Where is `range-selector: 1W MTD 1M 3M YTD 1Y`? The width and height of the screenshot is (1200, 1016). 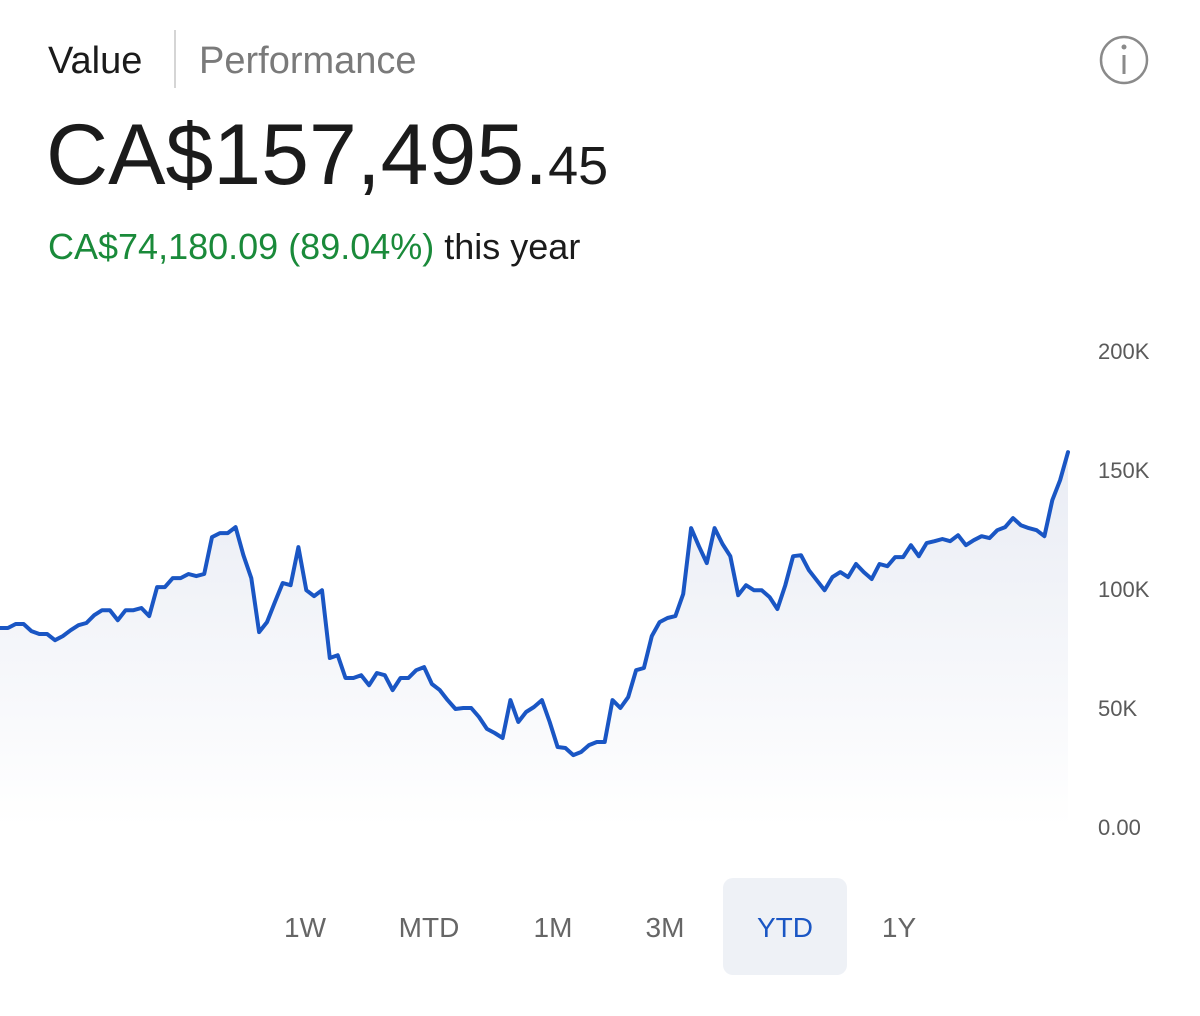 range-selector: 1W MTD 1M 3M YTD 1Y is located at coordinates (600, 926).